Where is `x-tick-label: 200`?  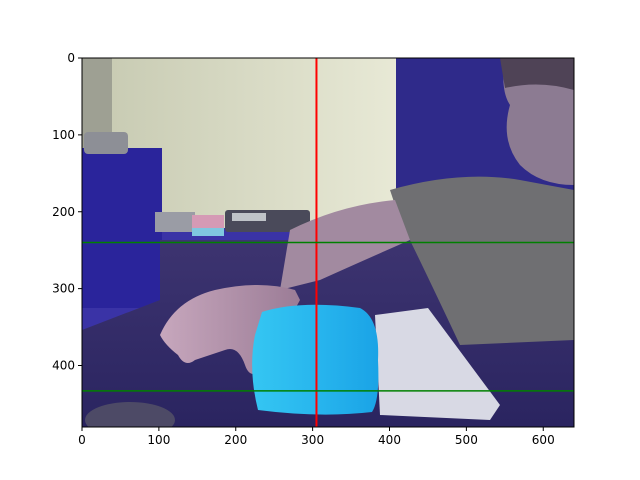 x-tick-label: 200 is located at coordinates (235, 440).